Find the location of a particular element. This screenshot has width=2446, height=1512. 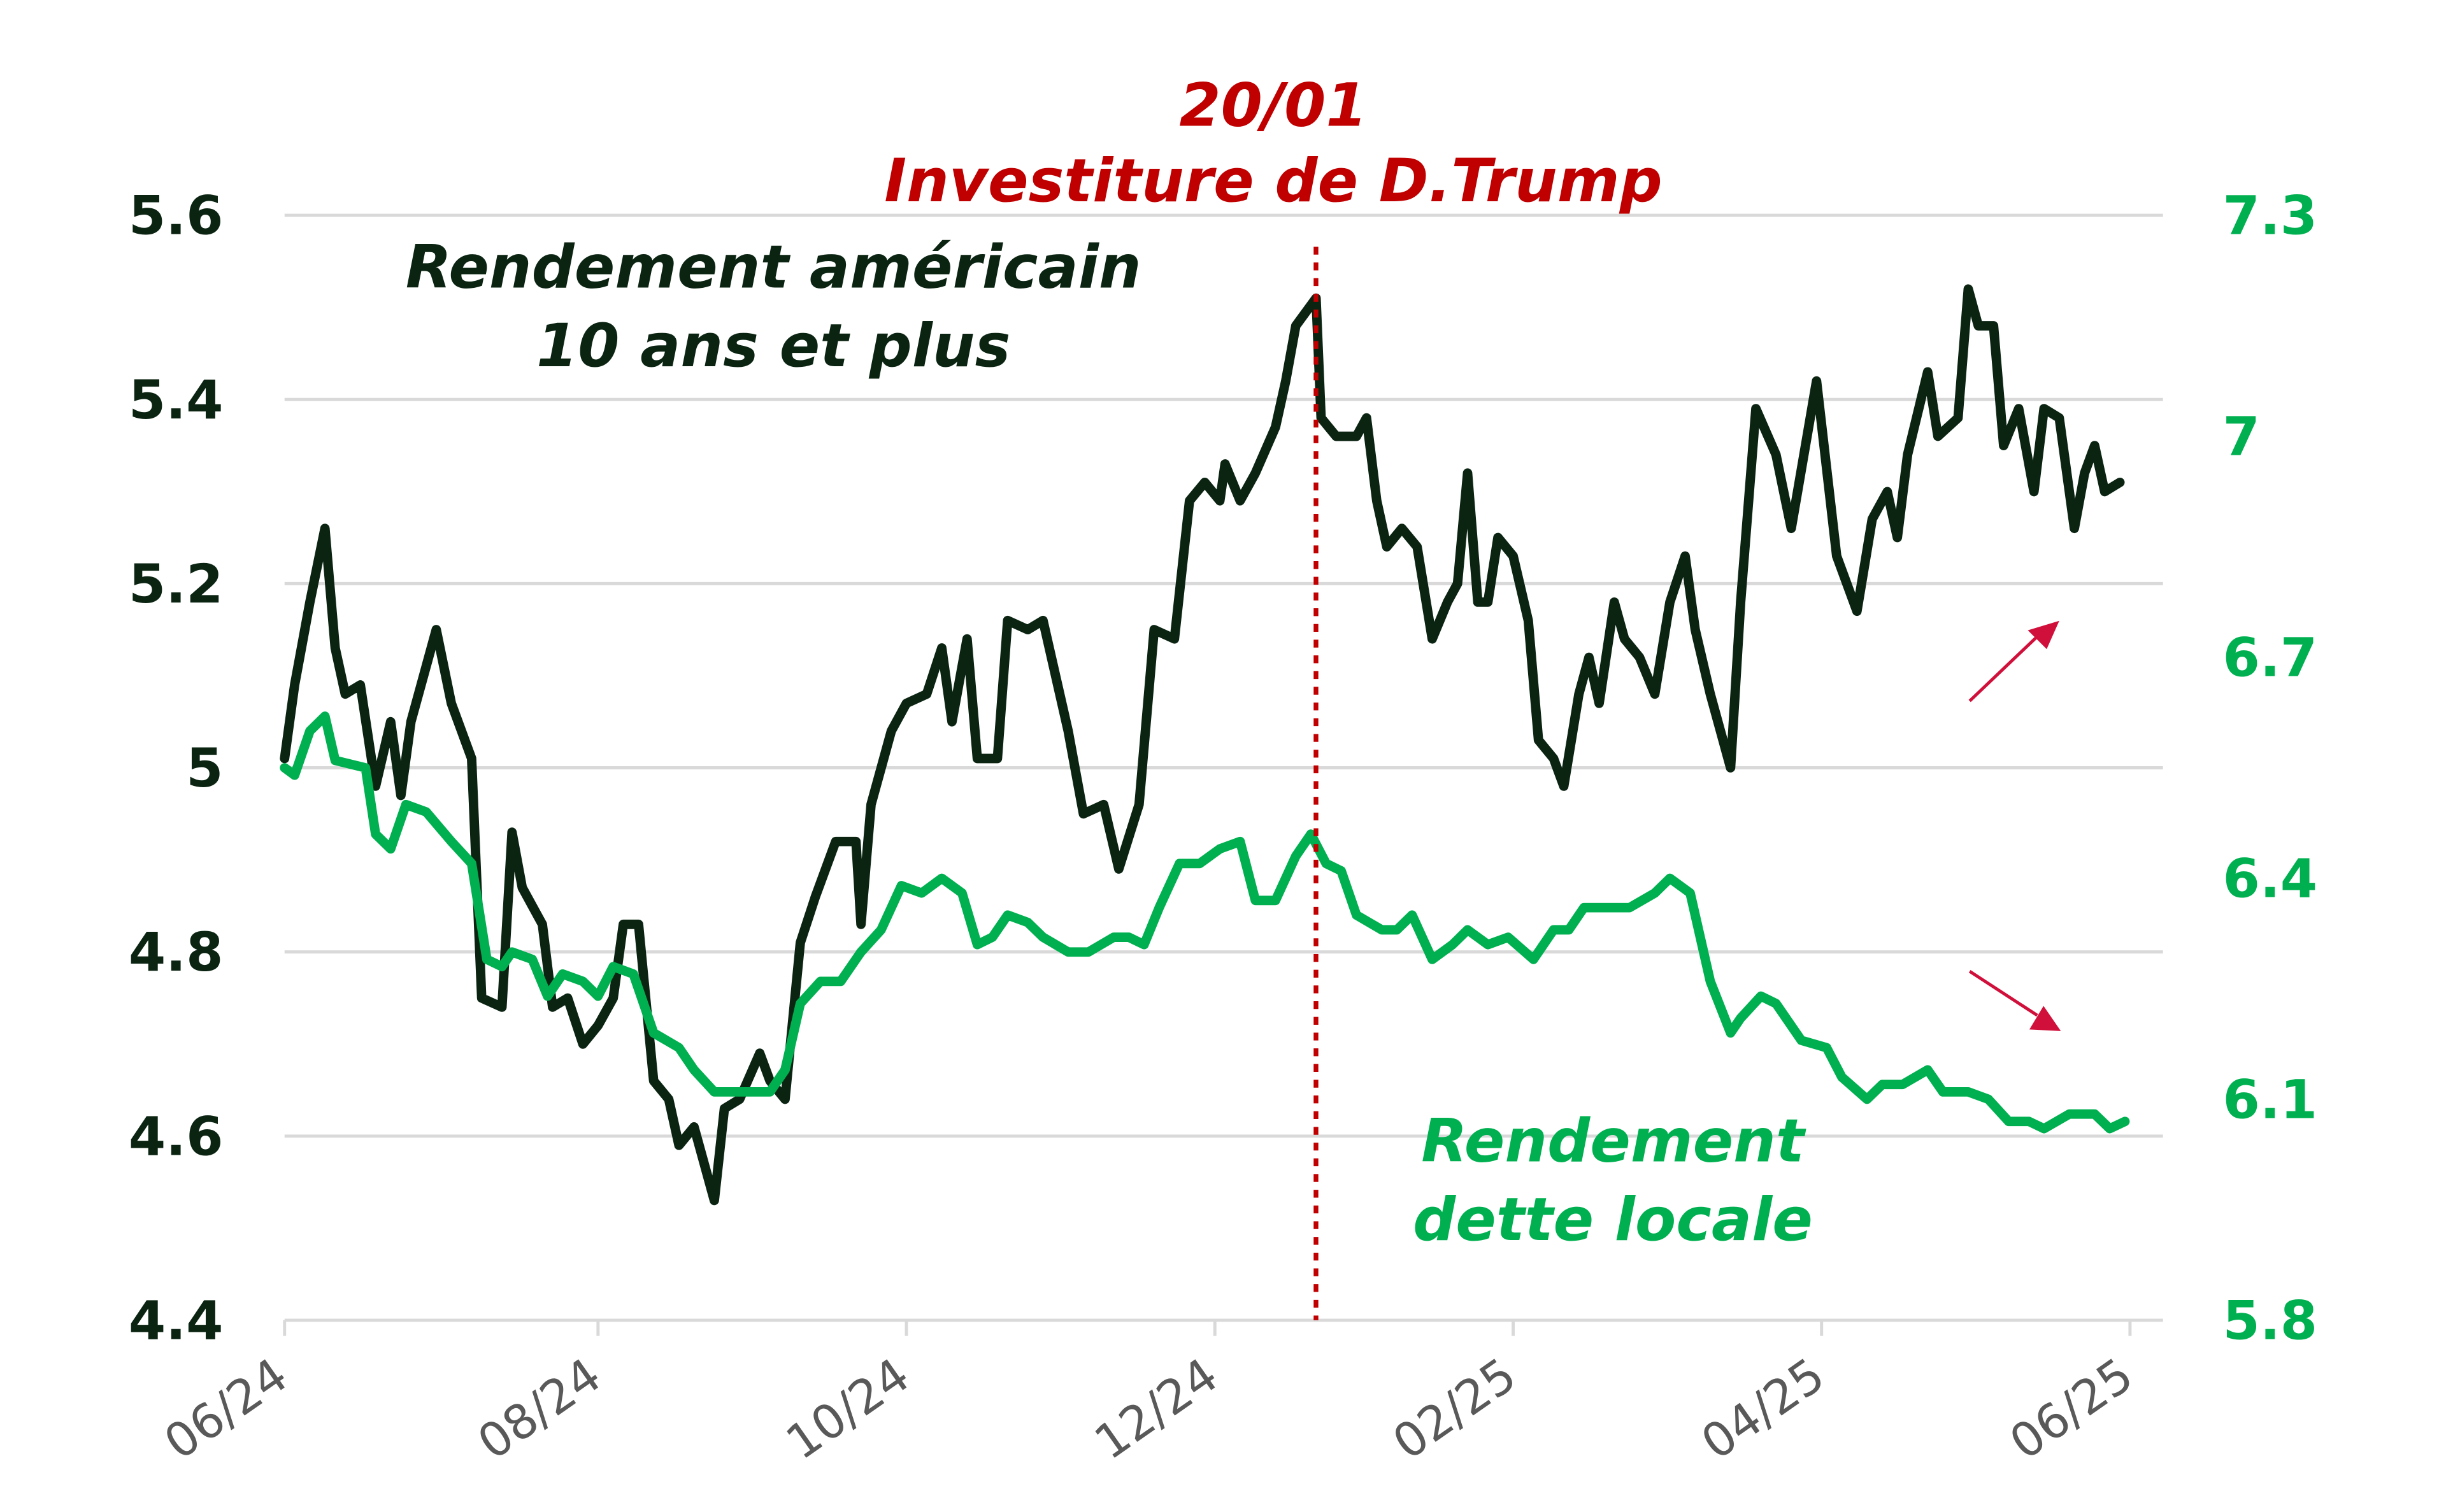

x-tick-label: 12/24 is located at coordinates (1156, 1409).